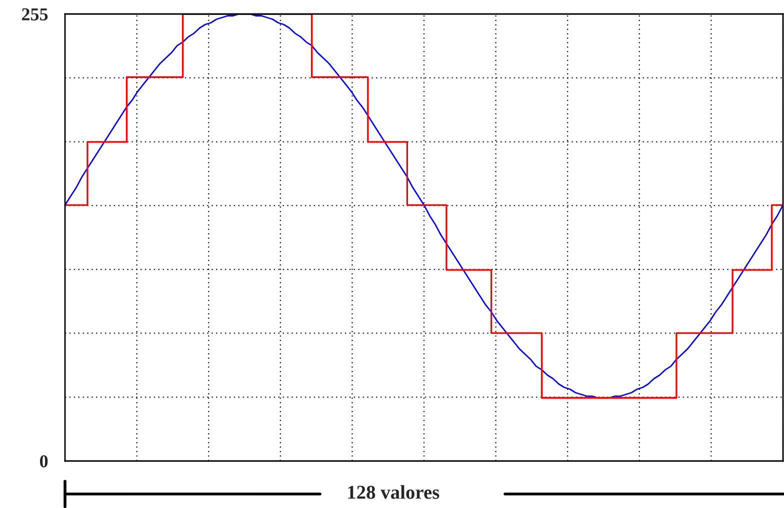 Image resolution: width=784 pixels, height=508 pixels. What do you see at coordinates (394, 492) in the screenshot?
I see `x-axis-title: 128 valores` at bounding box center [394, 492].